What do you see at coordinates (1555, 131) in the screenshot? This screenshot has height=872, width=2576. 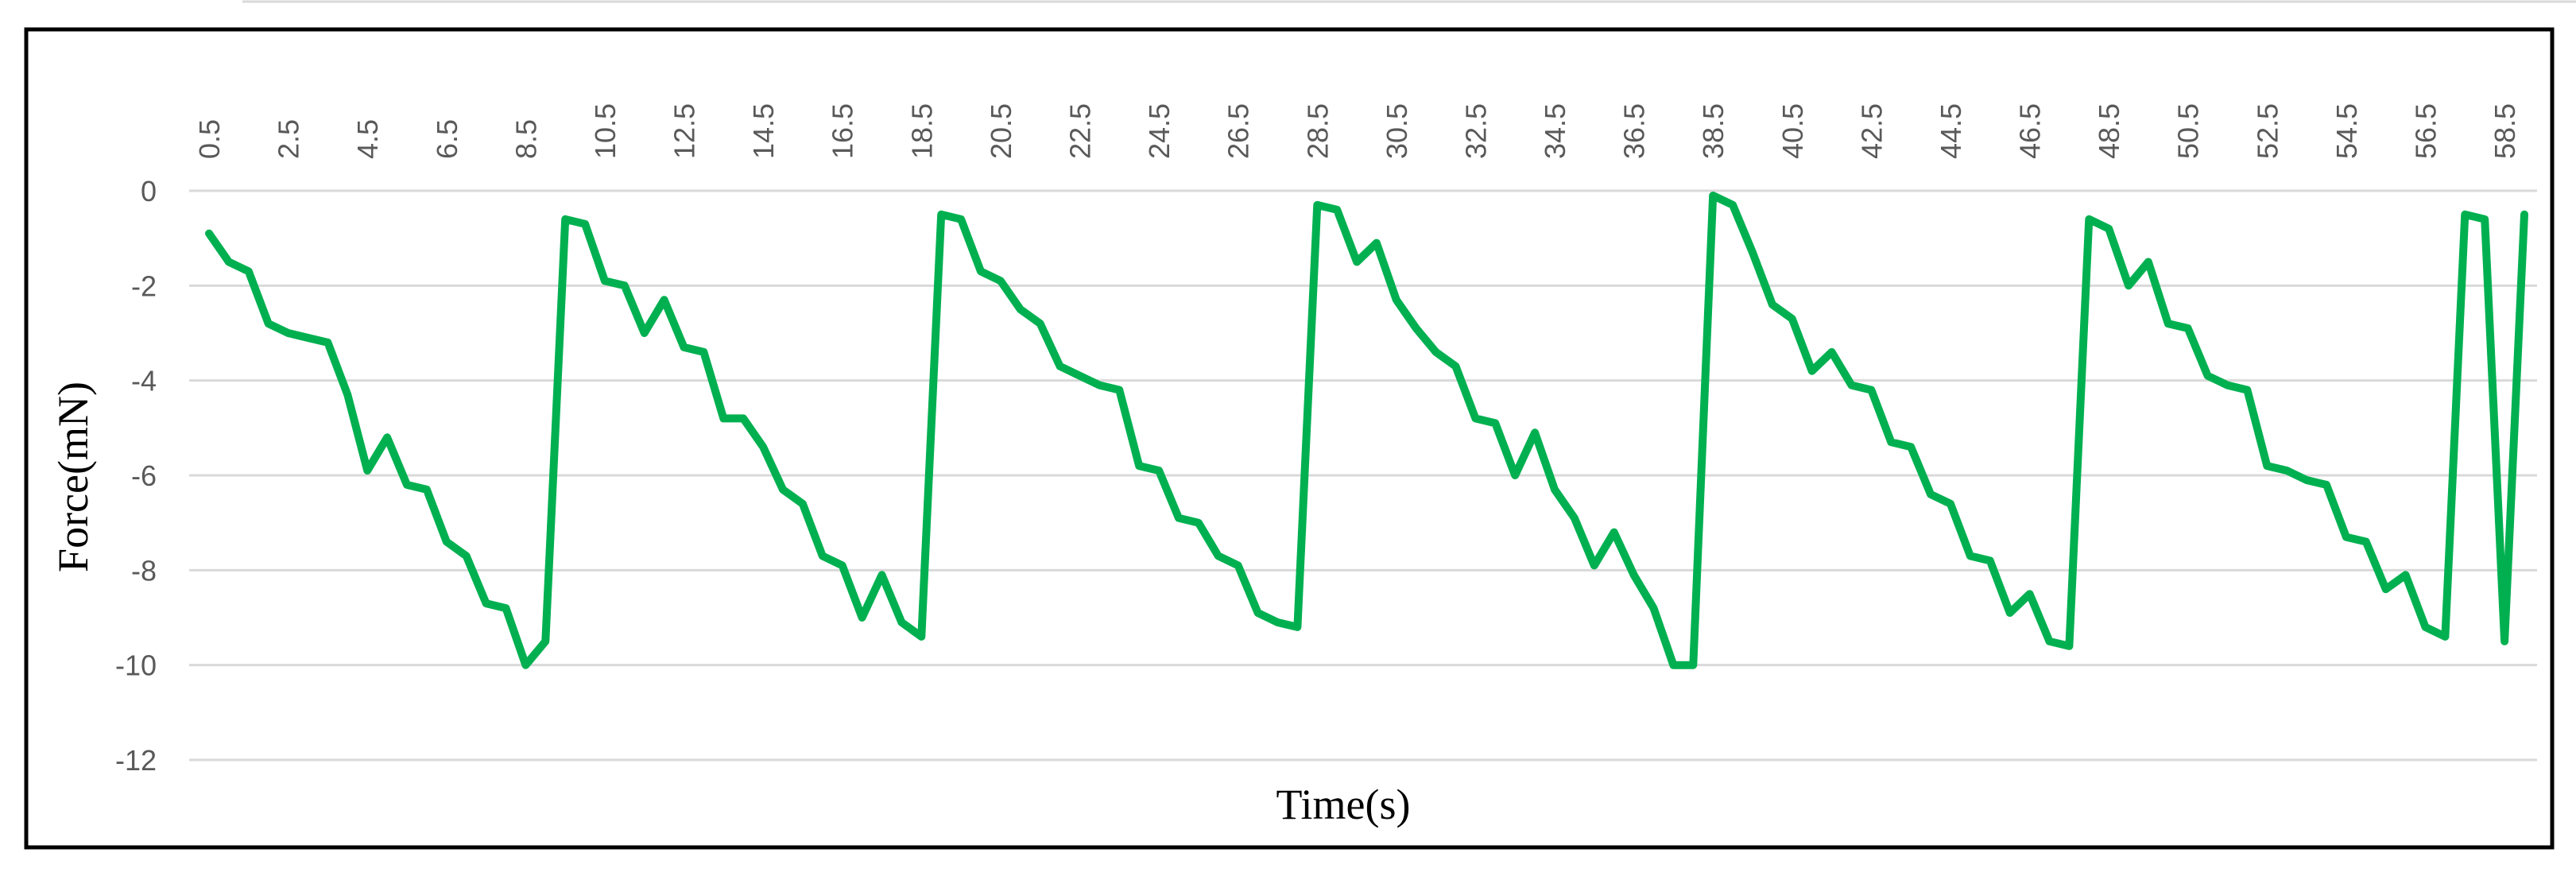 I see `x-tick-label: 34.5` at bounding box center [1555, 131].